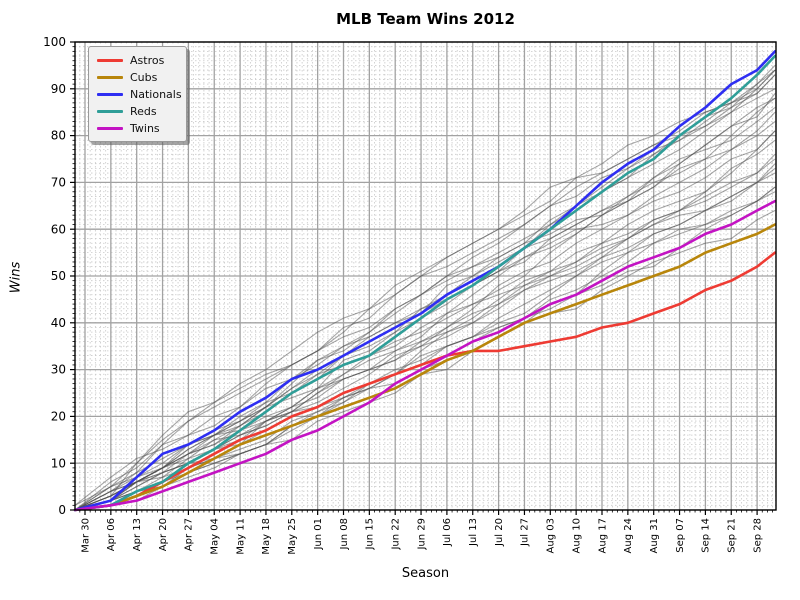 Image resolution: width=800 pixels, height=600 pixels. Describe the element at coordinates (145, 128) in the screenshot. I see `legend-label: Twins` at that location.